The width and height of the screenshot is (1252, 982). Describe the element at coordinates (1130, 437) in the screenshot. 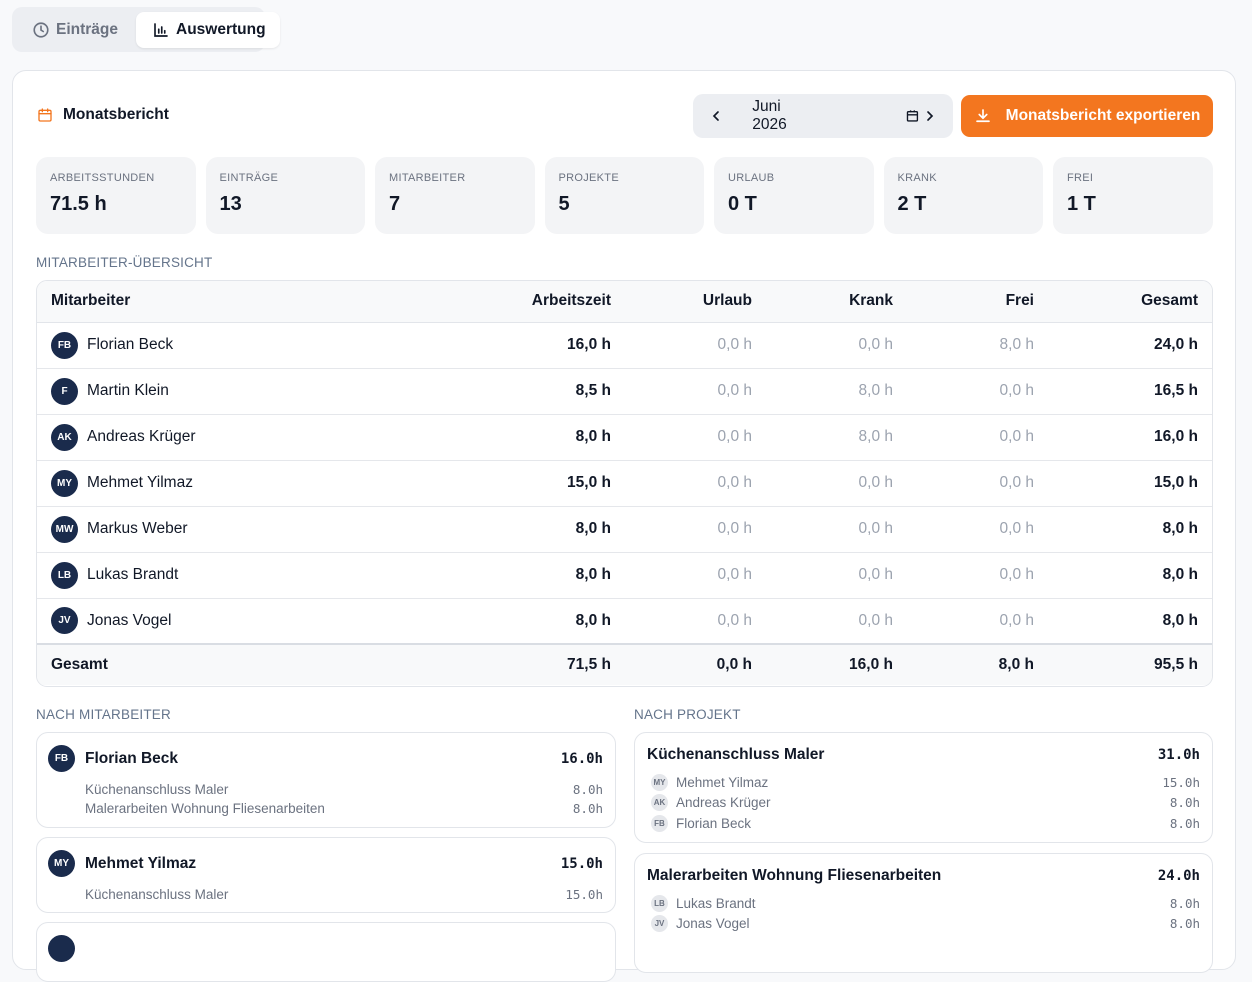

I see `cell-total: 16,0 h` at that location.